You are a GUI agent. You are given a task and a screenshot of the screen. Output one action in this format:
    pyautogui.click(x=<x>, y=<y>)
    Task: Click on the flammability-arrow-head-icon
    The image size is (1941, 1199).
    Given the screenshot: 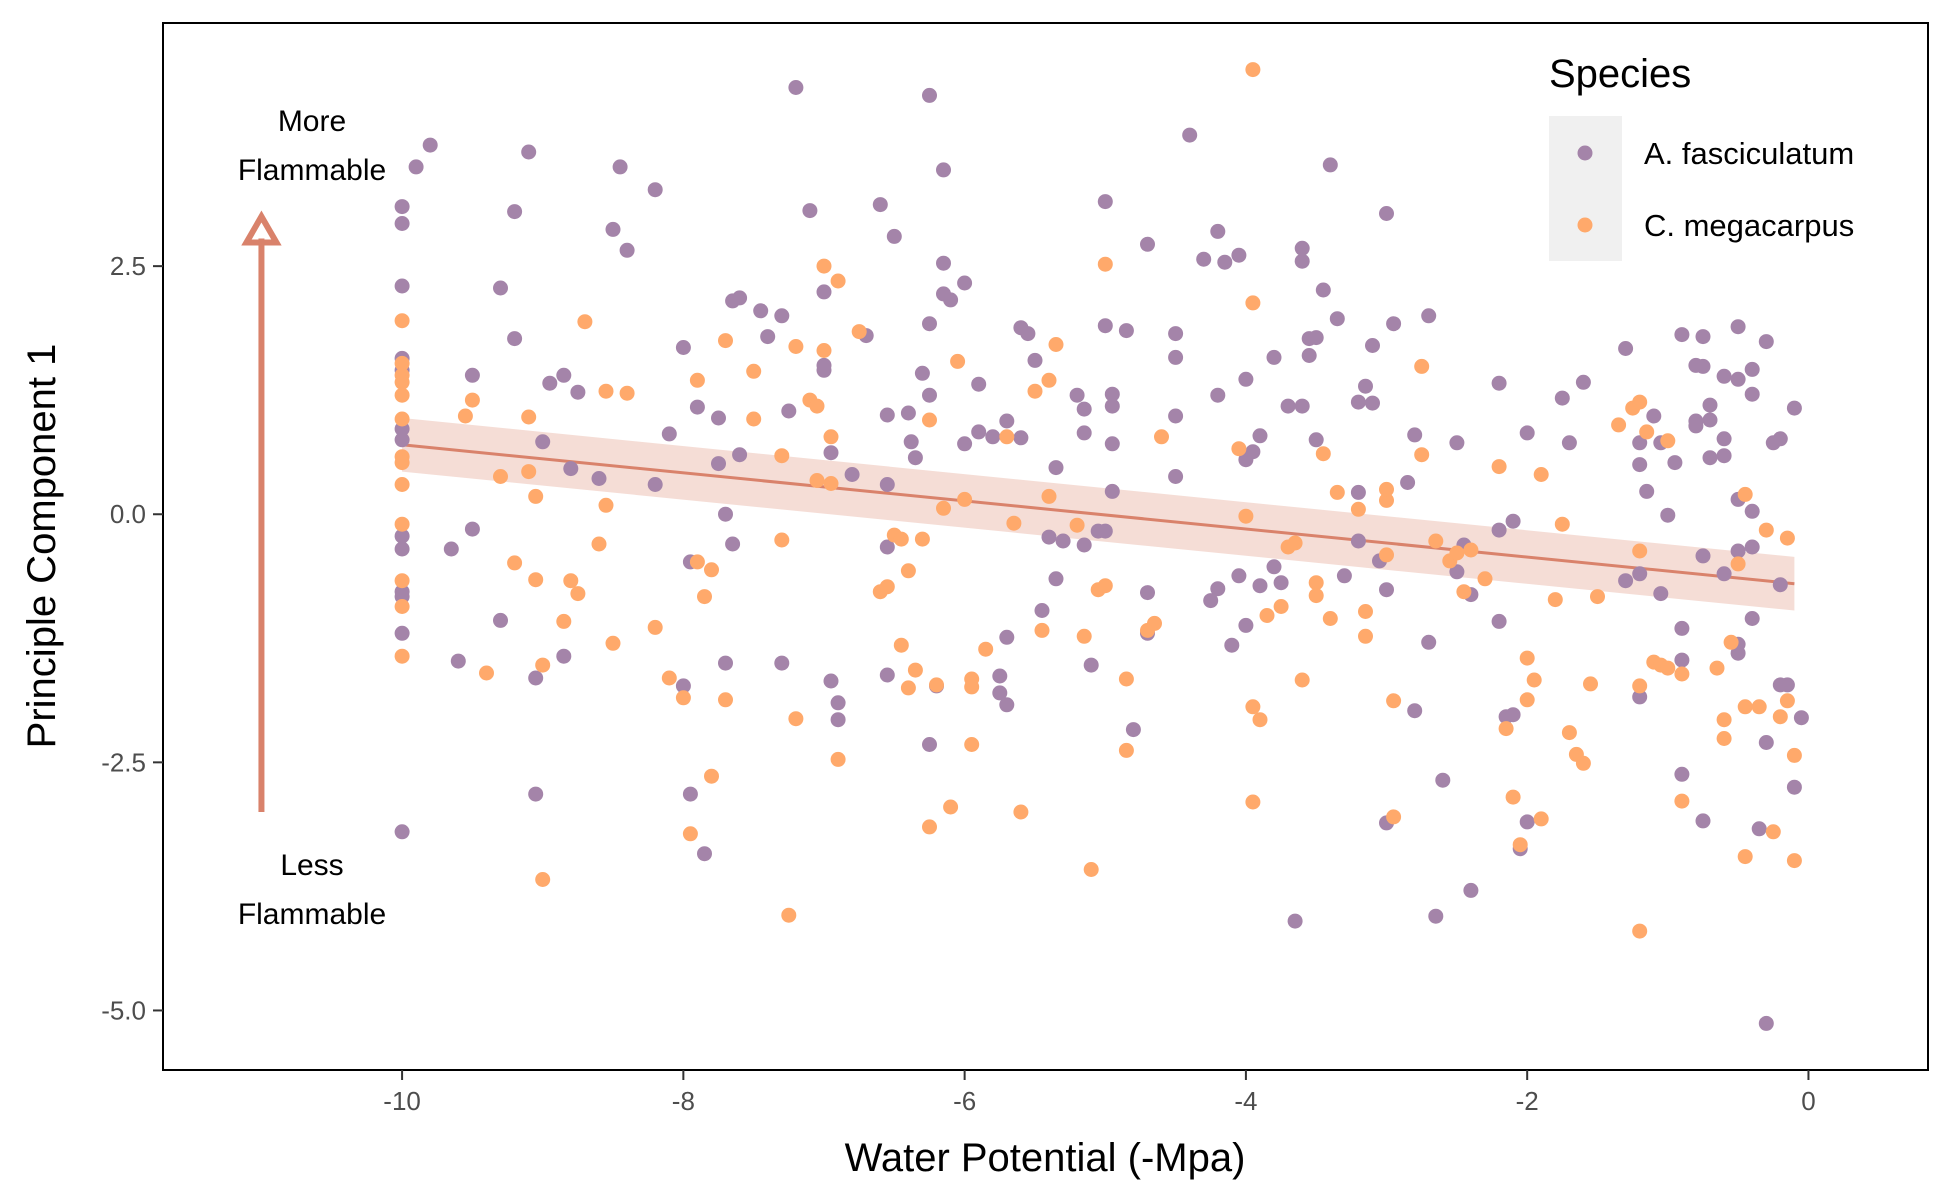 What is the action you would take?
    pyautogui.click(x=261, y=228)
    